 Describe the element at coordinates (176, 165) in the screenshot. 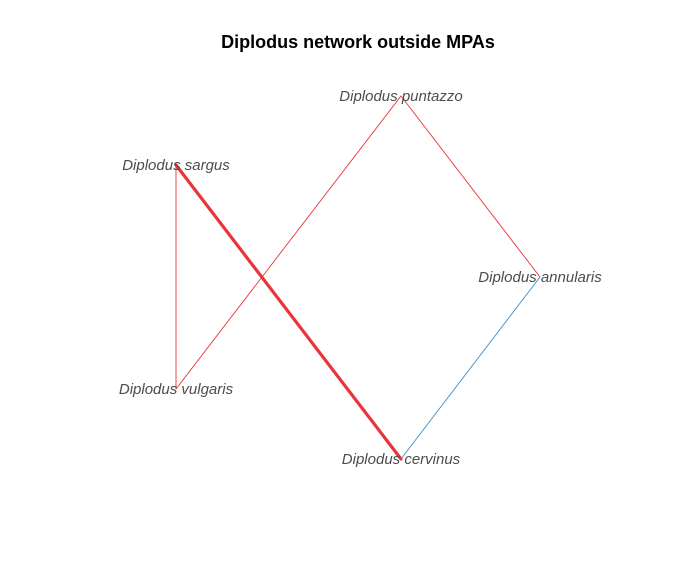

I see `node-label-sargus: Diplodus sargus` at that location.